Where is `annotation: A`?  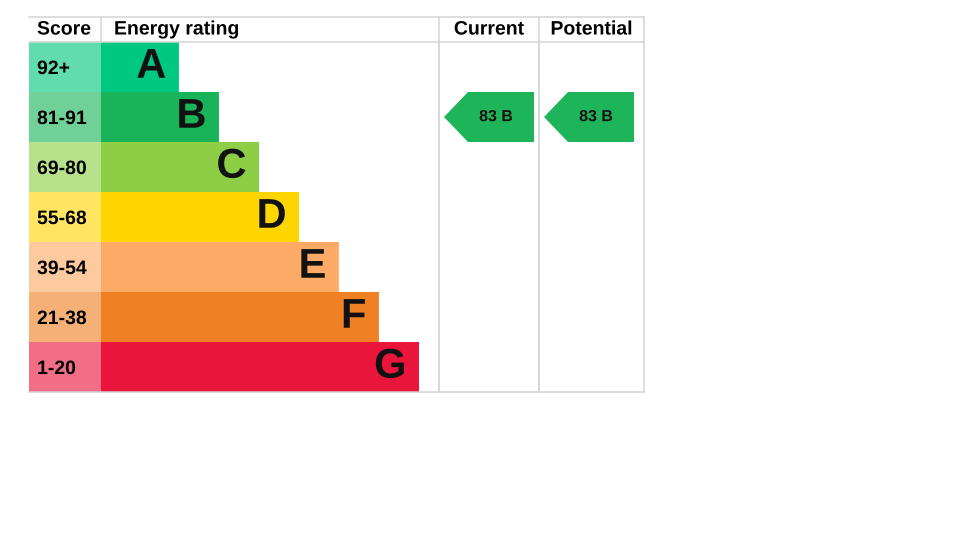
annotation: A is located at coordinates (151, 63).